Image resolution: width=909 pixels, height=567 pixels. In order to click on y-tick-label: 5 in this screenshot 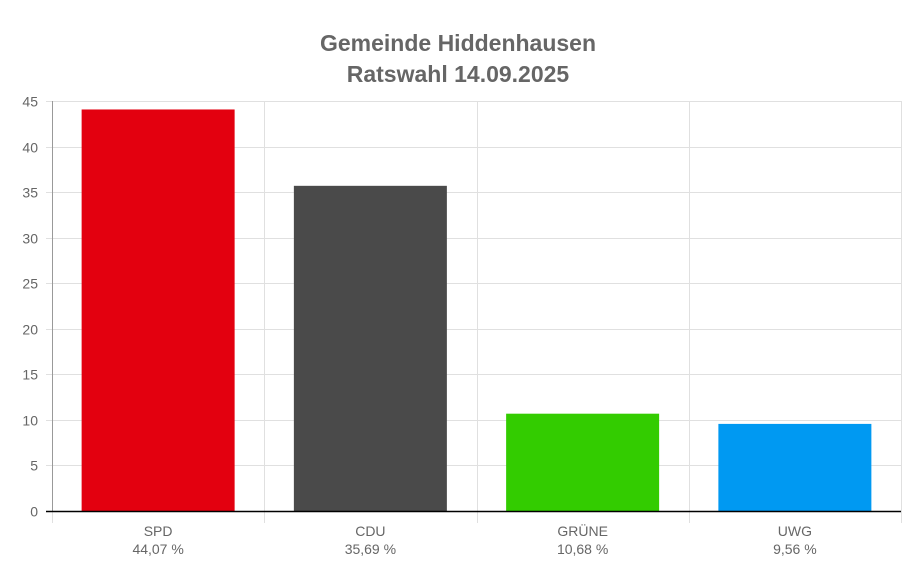, I will do `click(34, 466)`.